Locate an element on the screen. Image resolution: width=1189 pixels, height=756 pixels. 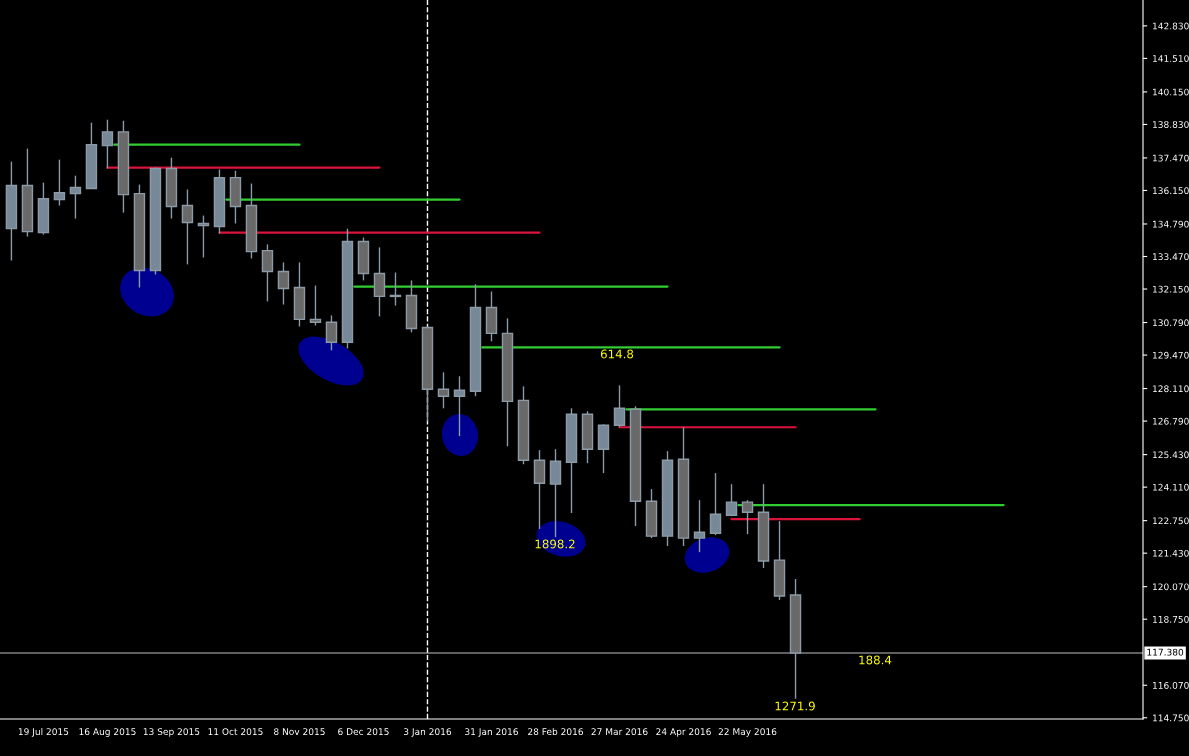
y-tick-label: 132.150 is located at coordinates (1171, 289).